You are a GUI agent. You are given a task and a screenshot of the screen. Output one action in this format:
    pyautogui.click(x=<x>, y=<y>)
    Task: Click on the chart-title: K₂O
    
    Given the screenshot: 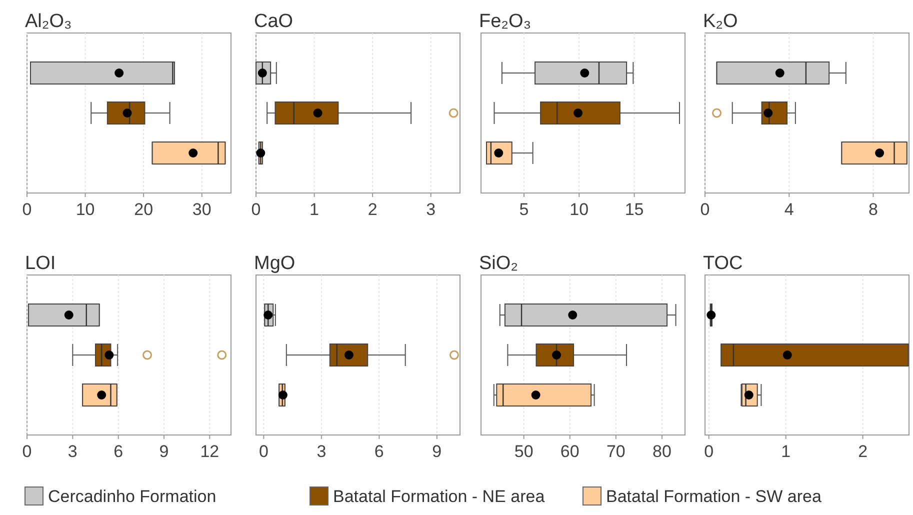 What is the action you would take?
    pyautogui.click(x=720, y=21)
    